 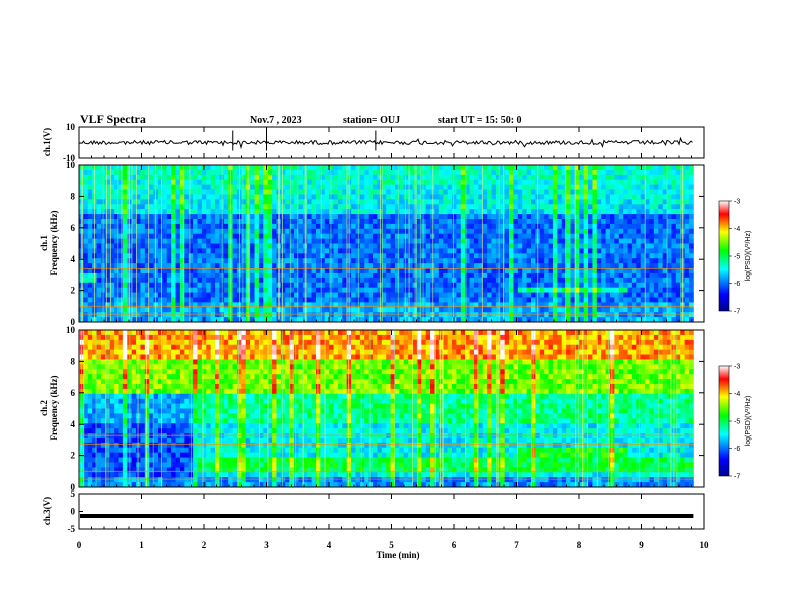 What do you see at coordinates (724, 256) in the screenshot?
I see `ch1-colorbar-bar` at bounding box center [724, 256].